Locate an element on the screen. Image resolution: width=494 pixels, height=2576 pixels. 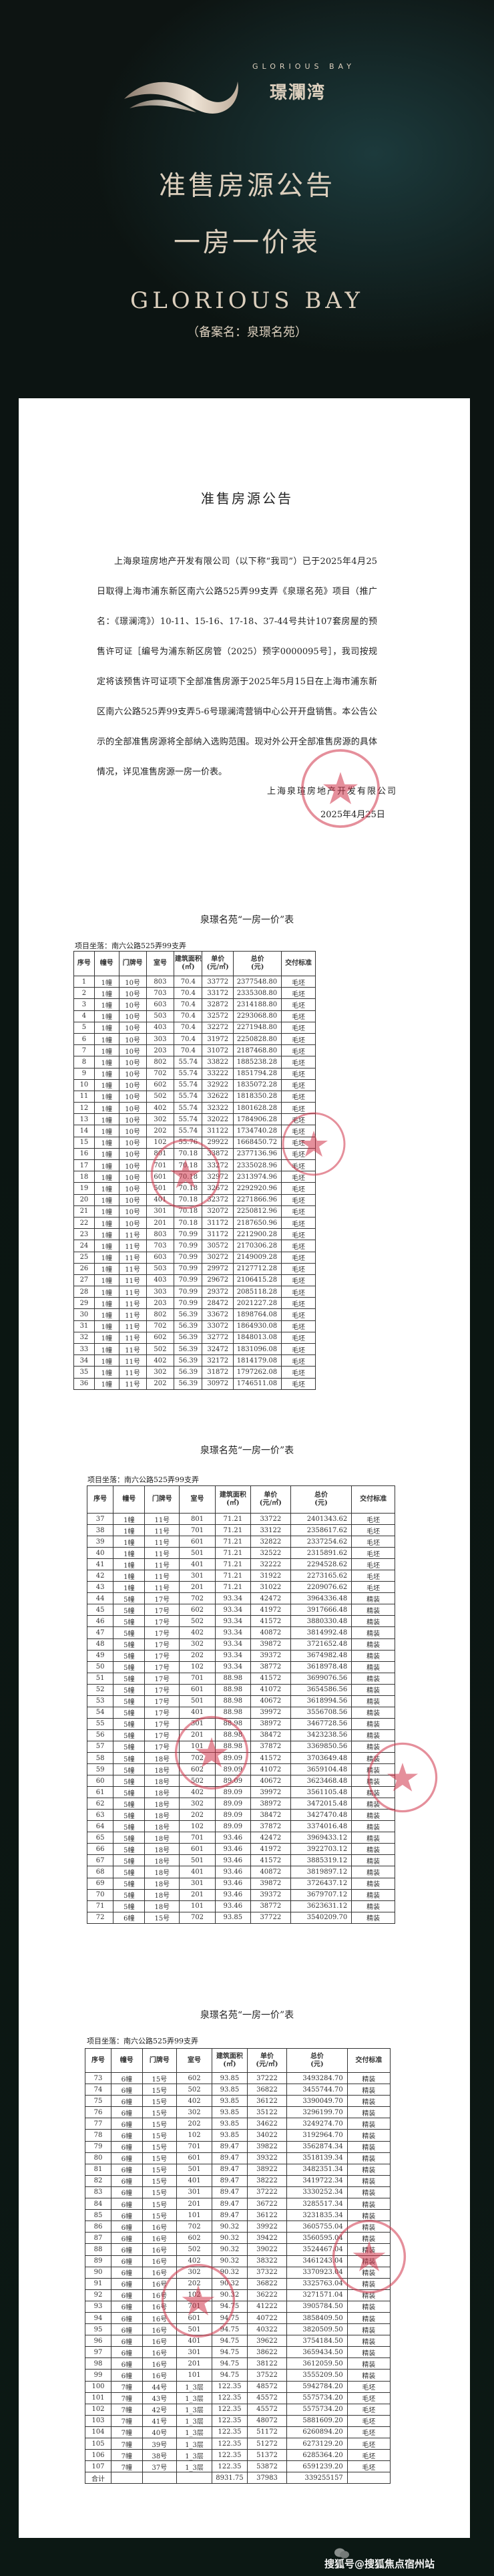
table-row: 100 7幢 44号 1_3层 122.35 48572 5942784.20 毛坯 is located at coordinates (237, 2386).